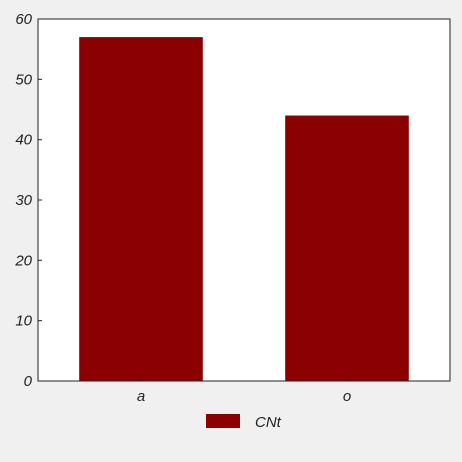 The image size is (462, 462). What do you see at coordinates (23, 140) in the screenshot?
I see `y-tick-label: 40` at bounding box center [23, 140].